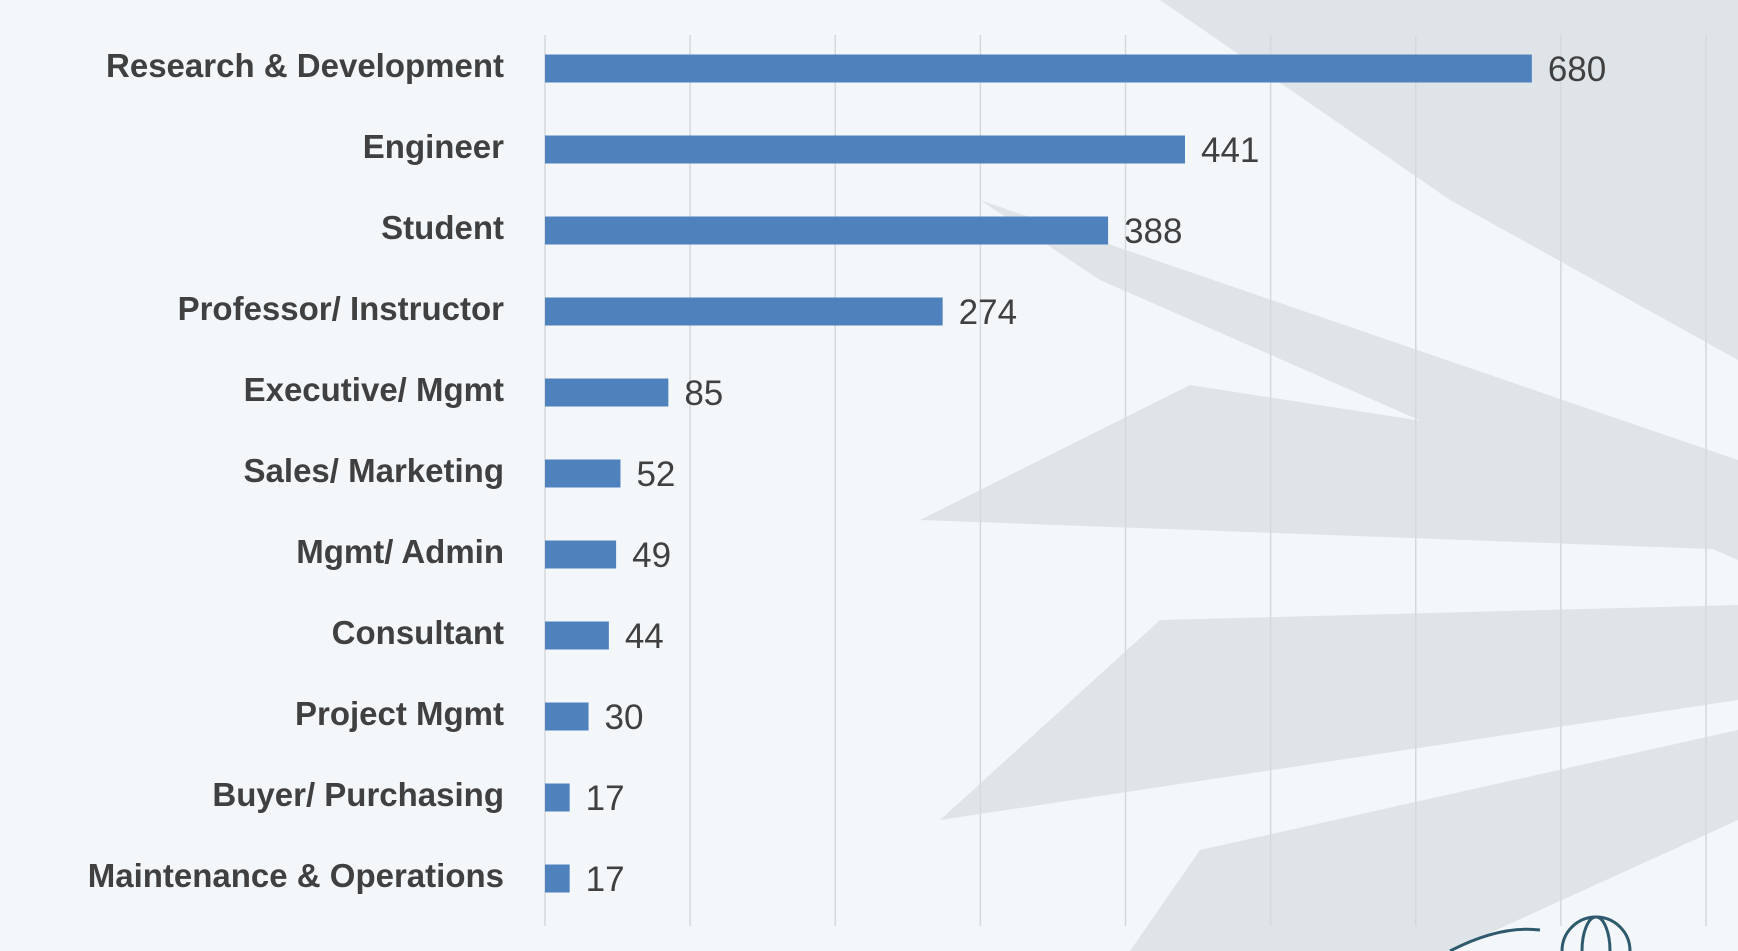  Describe the element at coordinates (418, 632) in the screenshot. I see `y-tick-label: Consultant` at that location.